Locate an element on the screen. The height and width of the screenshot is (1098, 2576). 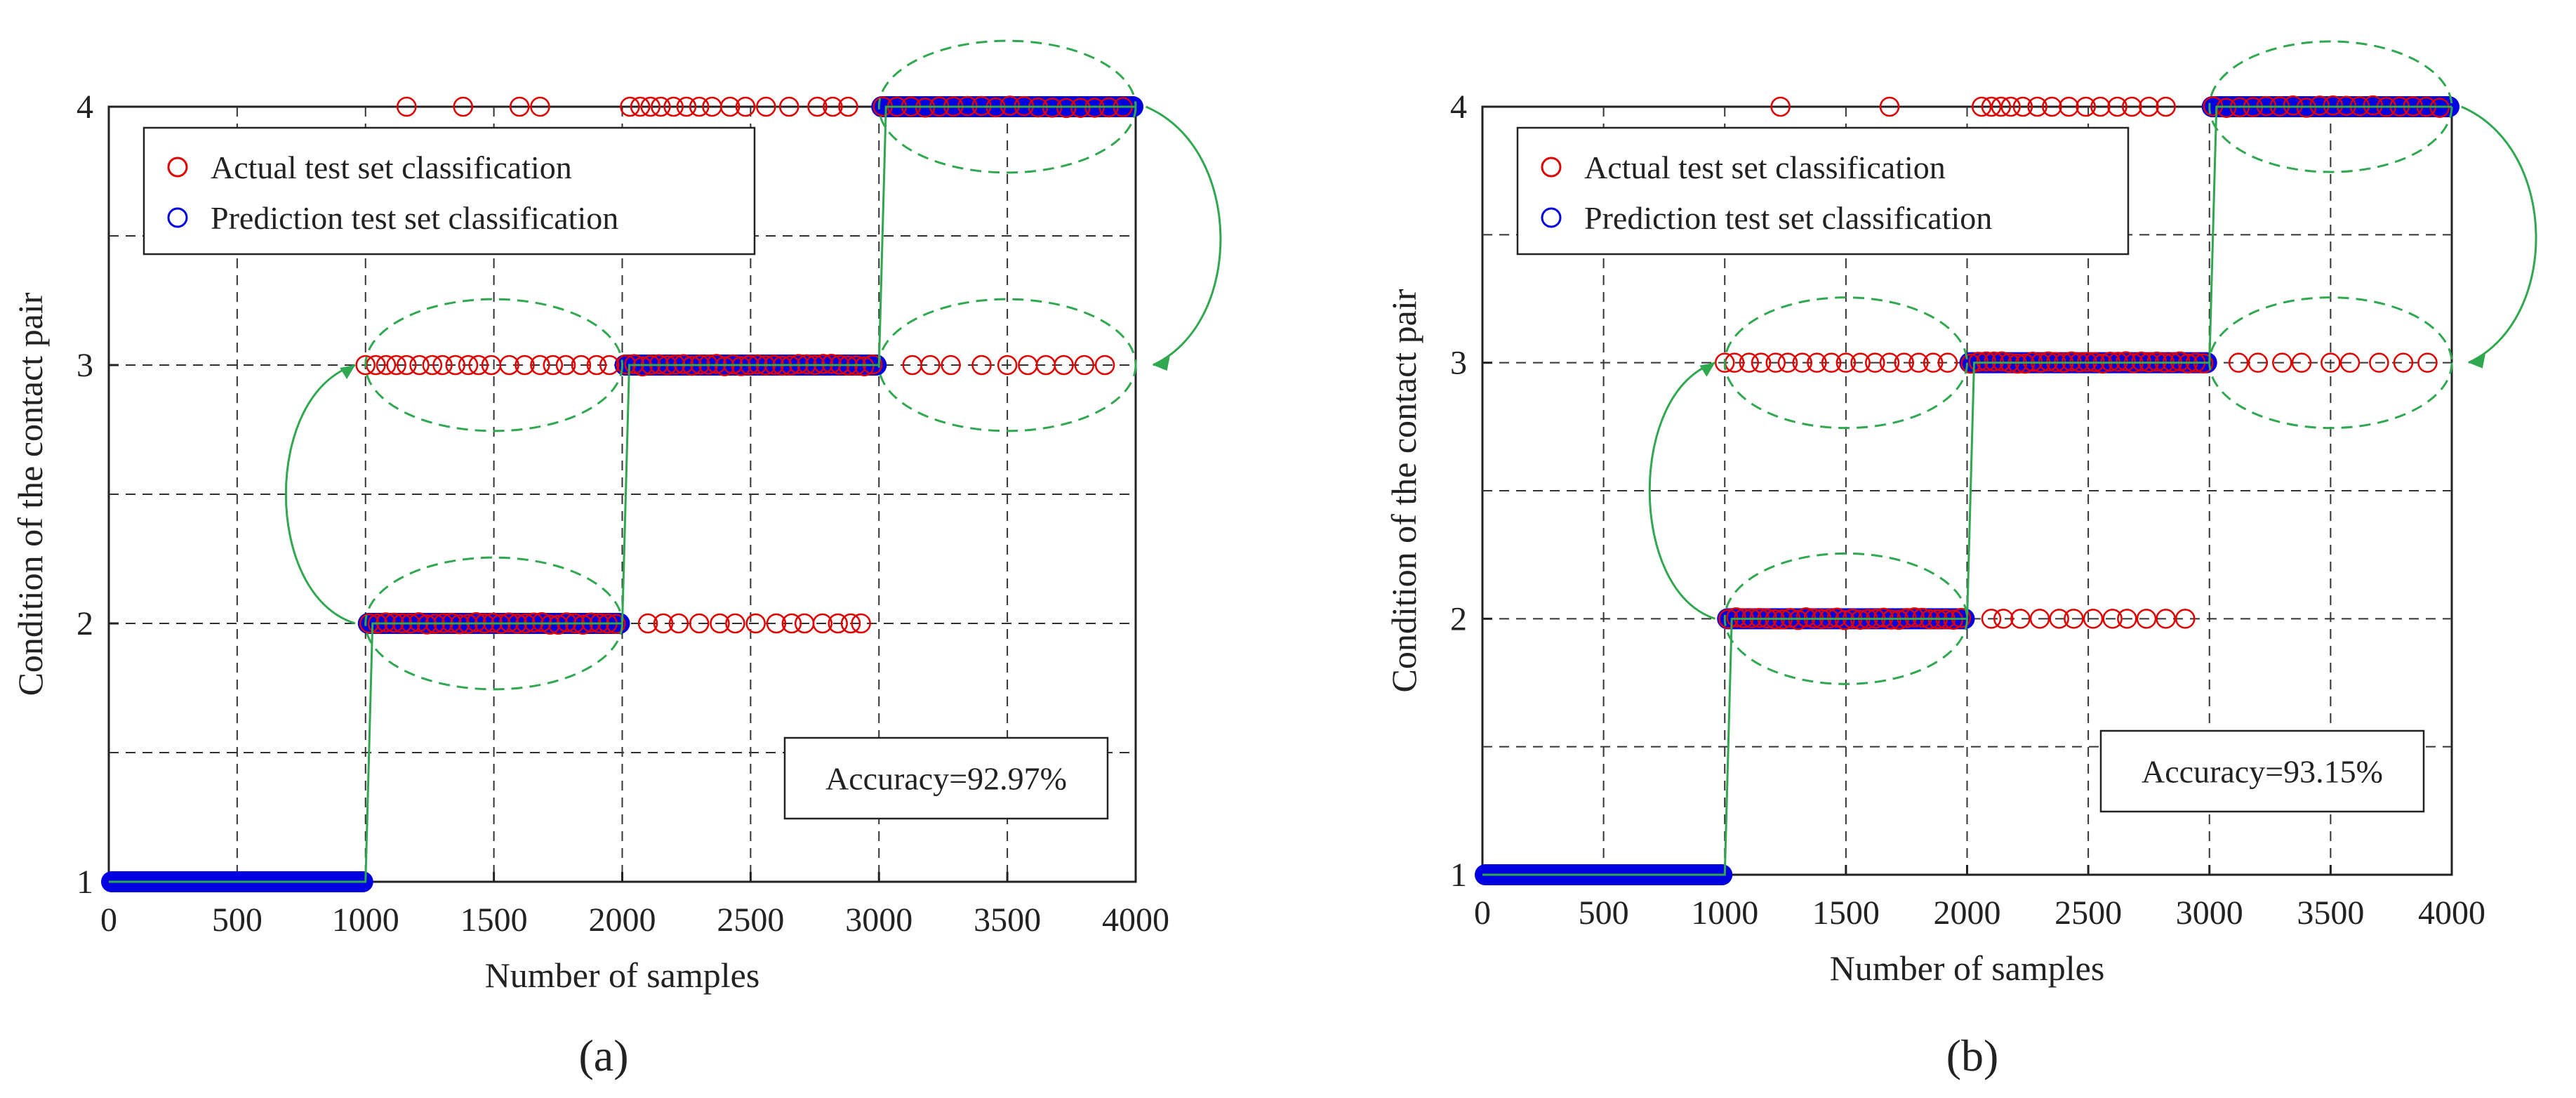
y-tick-label: 3 is located at coordinates (85, 365).